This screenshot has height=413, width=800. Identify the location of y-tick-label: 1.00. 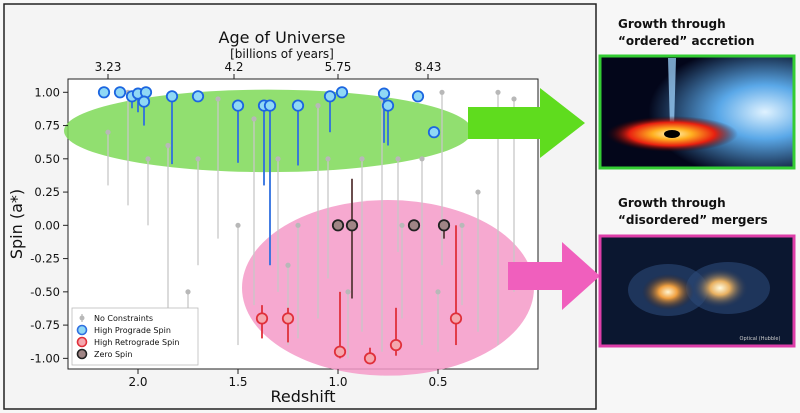
(47, 92).